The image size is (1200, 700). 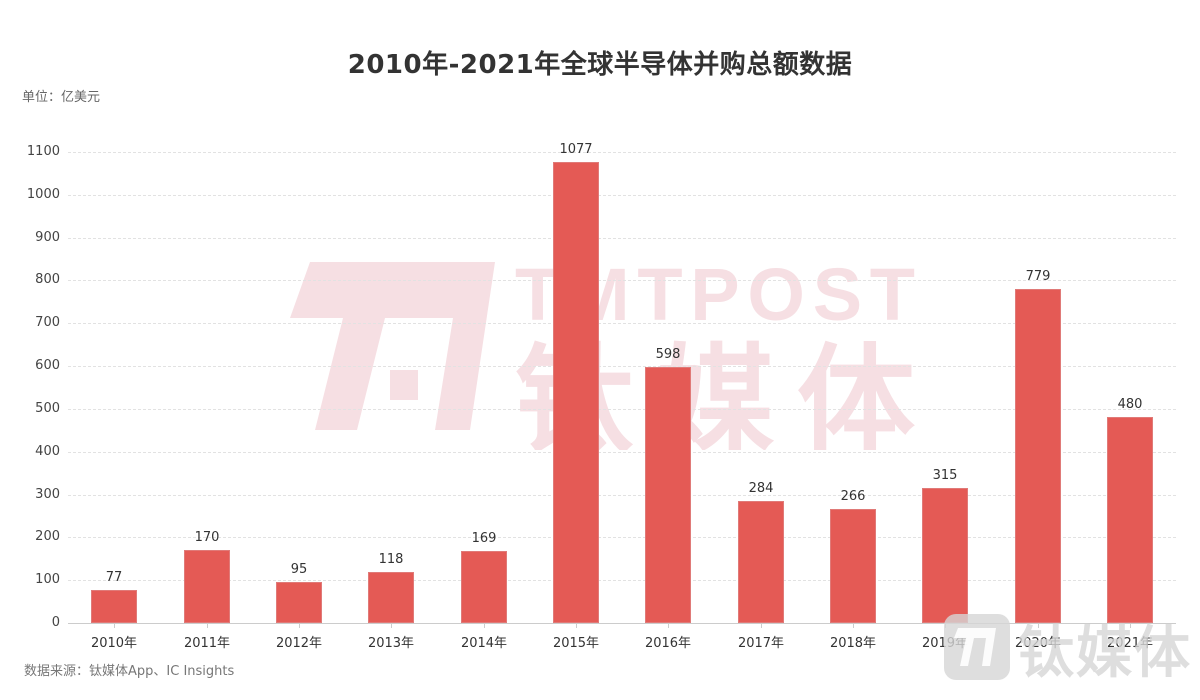 I want to click on y-tick-label: 700, so click(x=47, y=322).